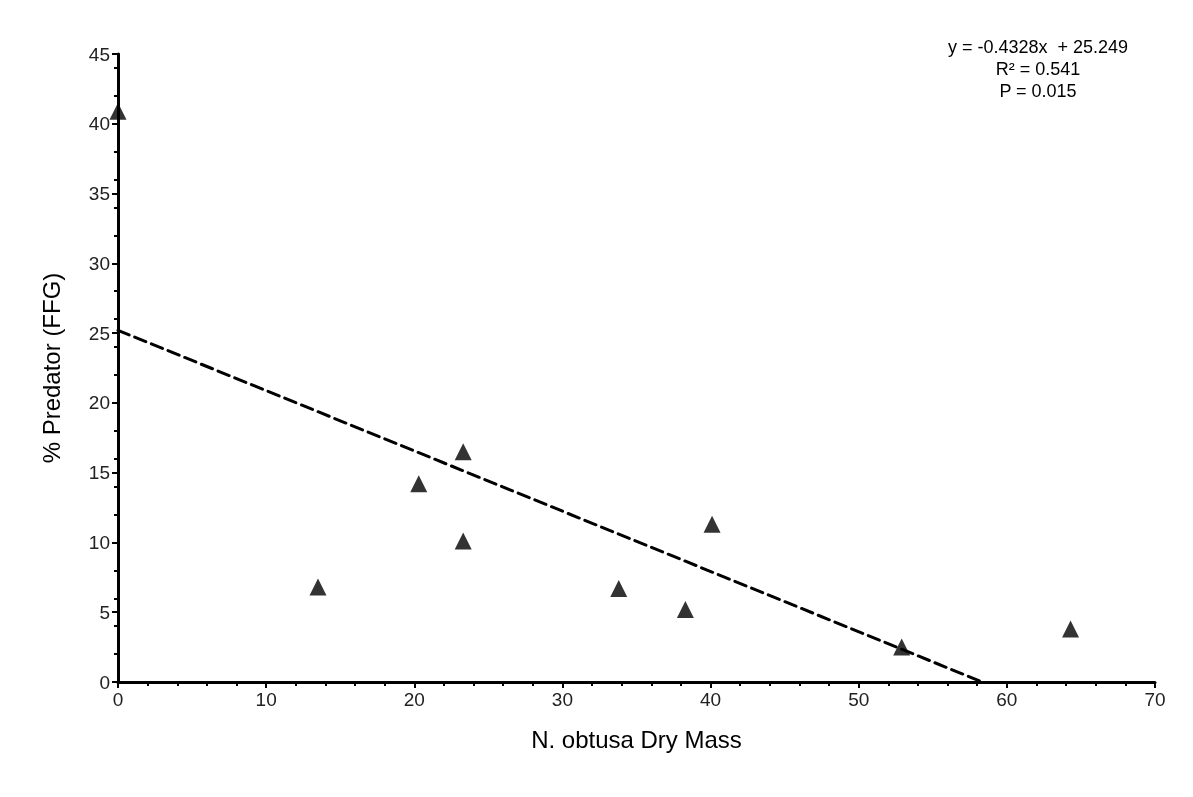  What do you see at coordinates (1007, 699) in the screenshot?
I see `x-tick-label: 60` at bounding box center [1007, 699].